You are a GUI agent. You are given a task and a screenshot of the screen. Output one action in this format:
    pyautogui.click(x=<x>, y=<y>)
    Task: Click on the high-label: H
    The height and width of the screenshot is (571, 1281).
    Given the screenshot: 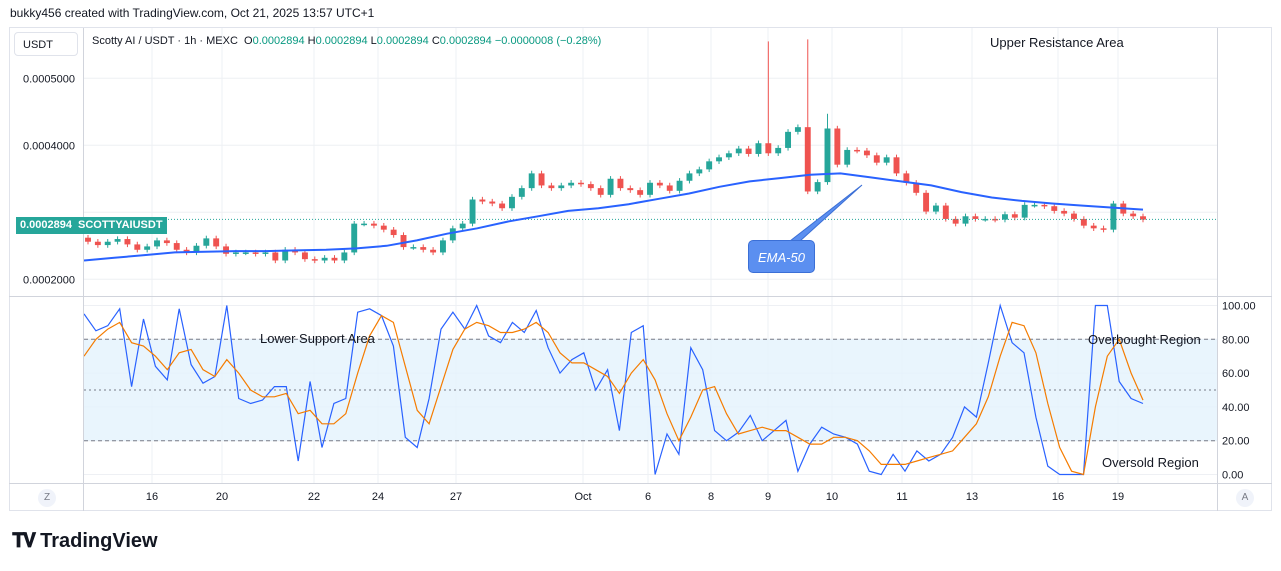 What is the action you would take?
    pyautogui.click(x=311, y=41)
    